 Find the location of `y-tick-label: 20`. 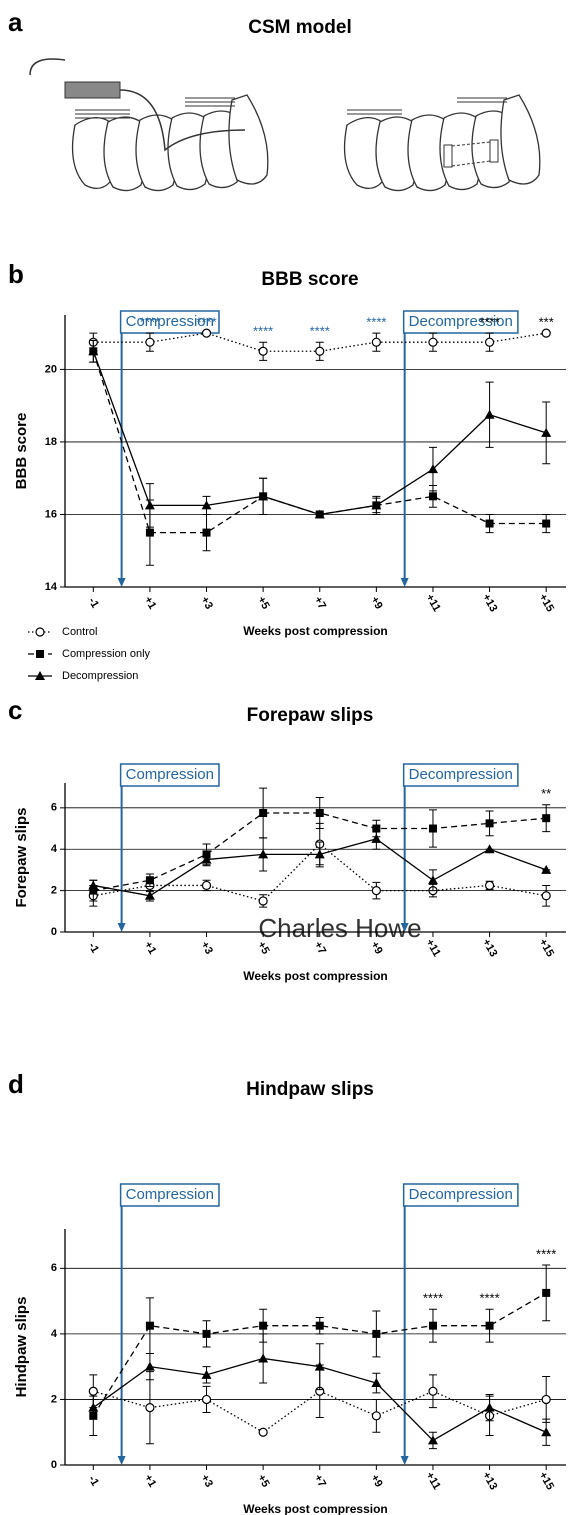

y-tick-label: 20 is located at coordinates (51, 369).